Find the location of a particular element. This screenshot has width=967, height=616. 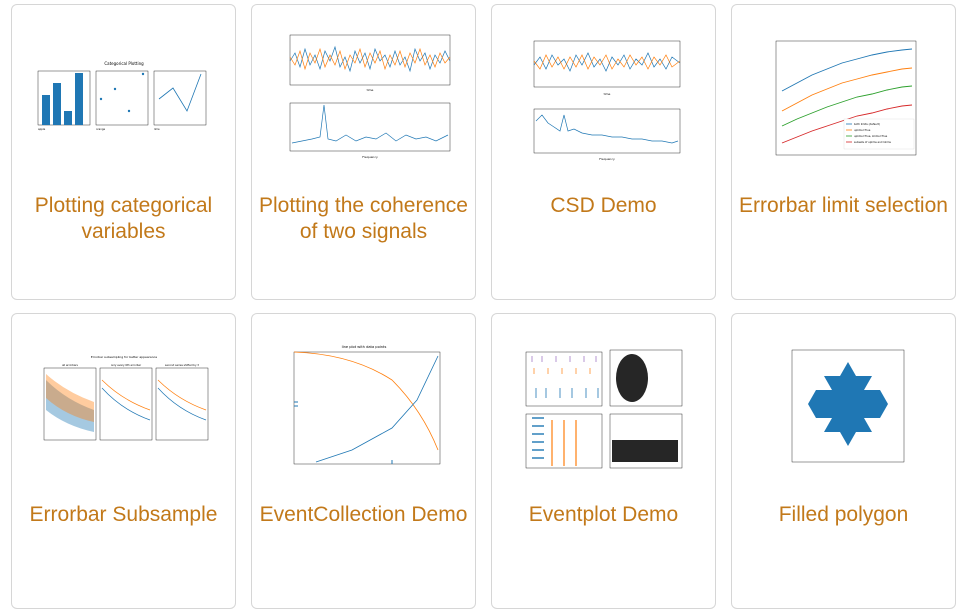

svg-text: uplims=True, lolims=True is located at coordinates (871, 136).